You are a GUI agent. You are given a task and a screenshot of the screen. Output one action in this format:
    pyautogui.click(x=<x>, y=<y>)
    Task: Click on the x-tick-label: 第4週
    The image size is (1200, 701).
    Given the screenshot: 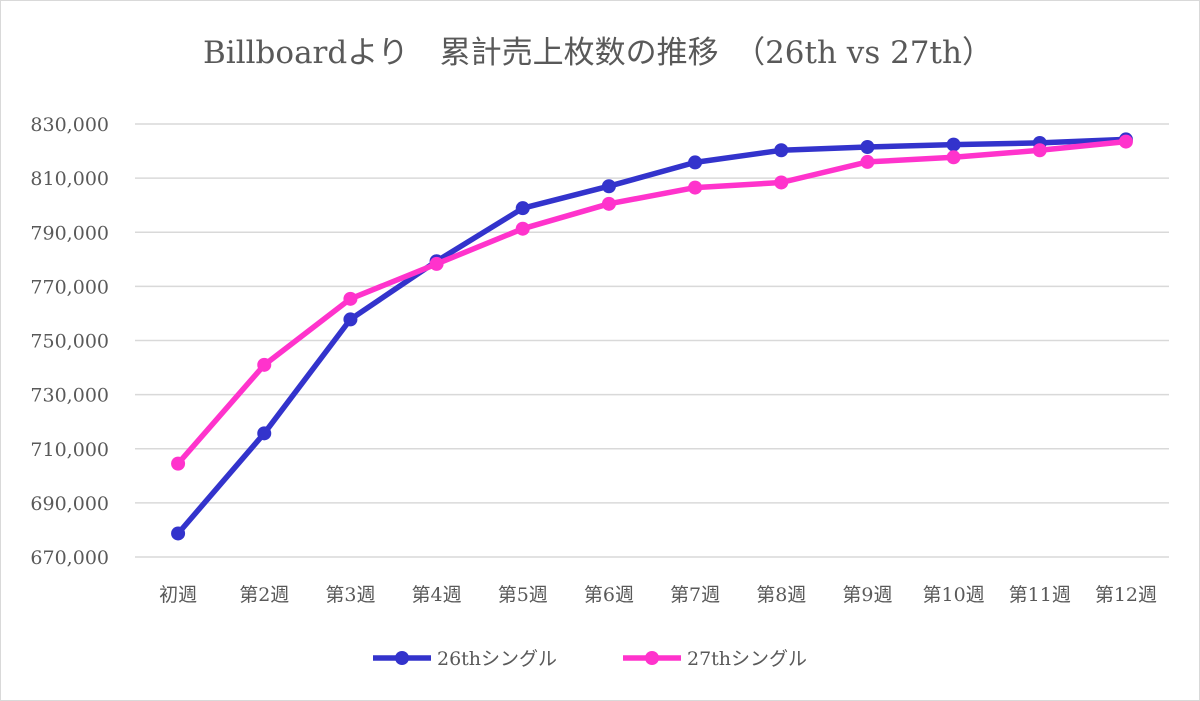 What is the action you would take?
    pyautogui.click(x=437, y=595)
    